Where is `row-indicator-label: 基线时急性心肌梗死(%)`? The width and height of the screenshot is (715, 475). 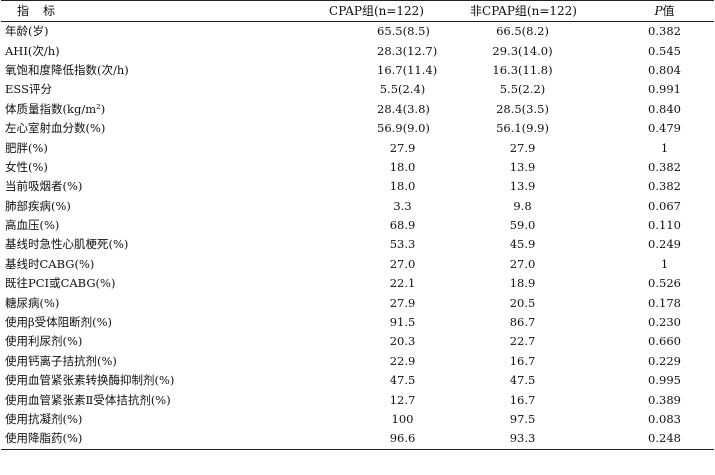
row-indicator-label: 基线时急性心肌梗死(%) is located at coordinates (67, 244).